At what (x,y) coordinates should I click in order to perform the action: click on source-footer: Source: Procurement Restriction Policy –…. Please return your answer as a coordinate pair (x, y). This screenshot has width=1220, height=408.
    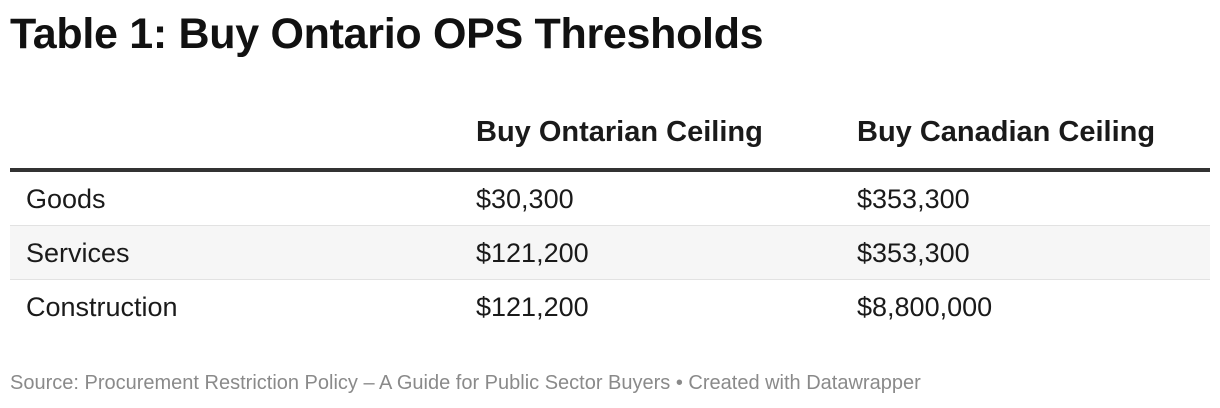
    Looking at the image, I should click on (465, 383).